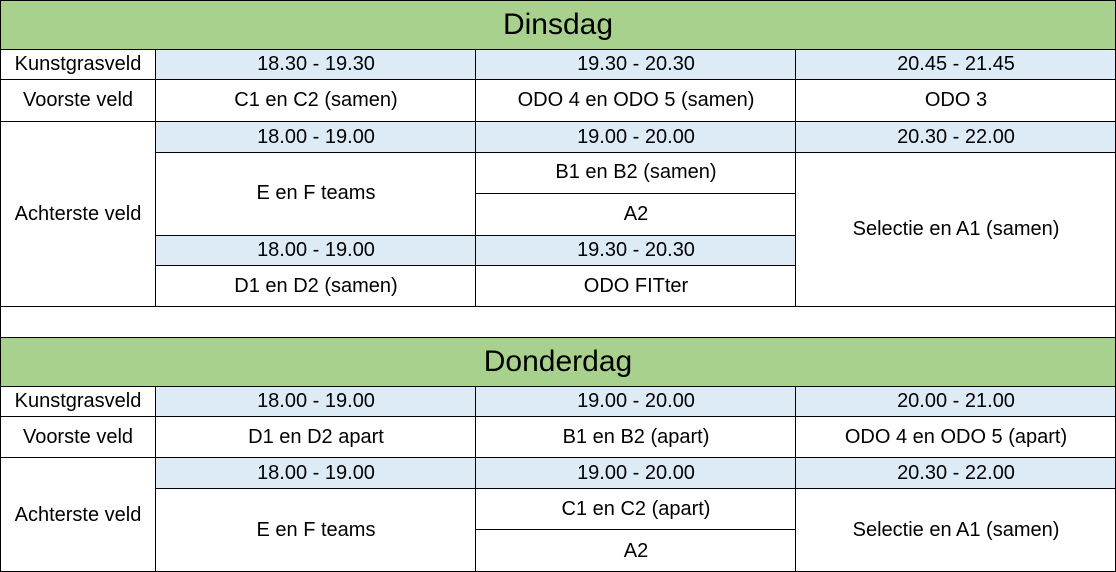 The height and width of the screenshot is (572, 1116). What do you see at coordinates (316, 64) in the screenshot?
I see `dinsdag-kunstgras-time-1: 18.30 - 19.30` at bounding box center [316, 64].